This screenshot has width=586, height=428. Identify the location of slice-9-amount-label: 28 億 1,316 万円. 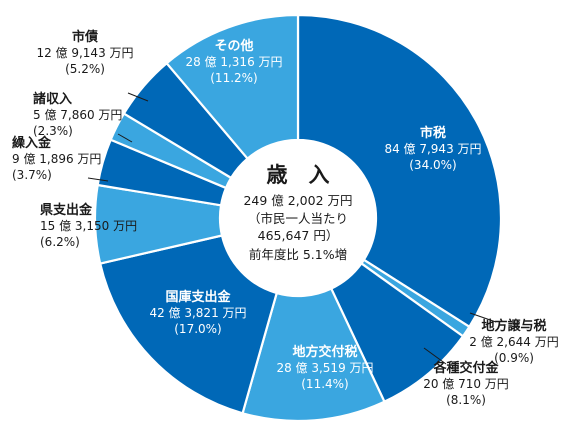
(233, 62).